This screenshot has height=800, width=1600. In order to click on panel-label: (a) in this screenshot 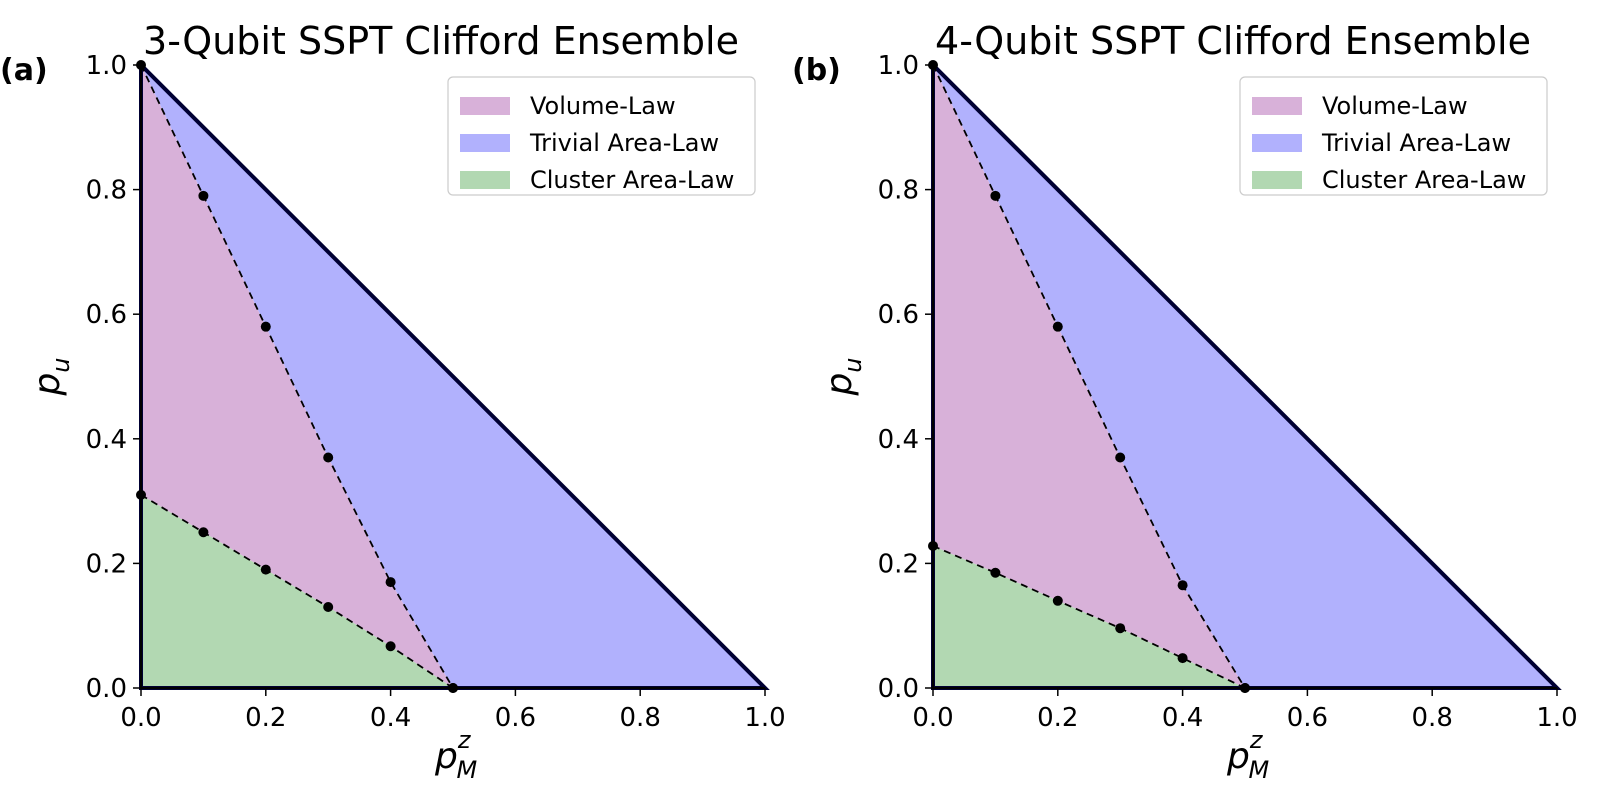, I will do `click(24, 70)`.